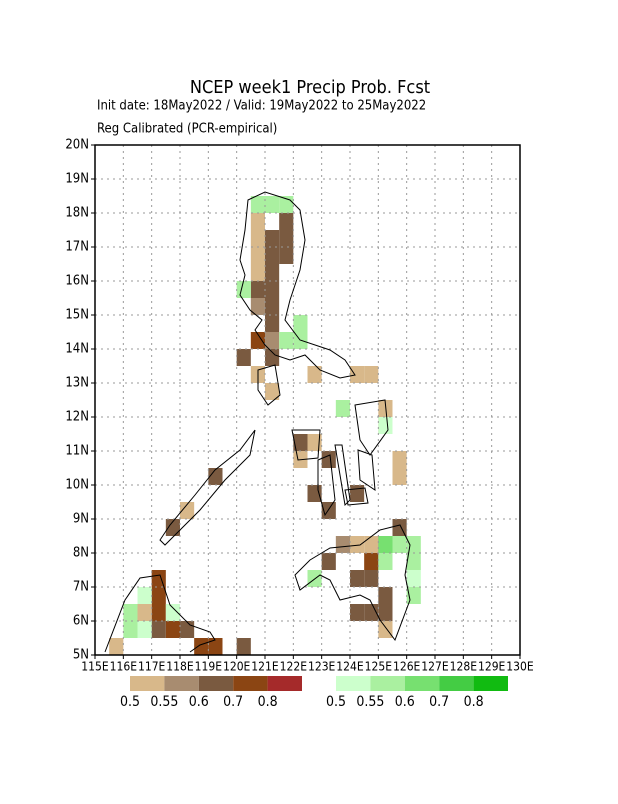 The width and height of the screenshot is (618, 804). Describe the element at coordinates (77, 179) in the screenshot. I see `y-tick-label: 19N` at that location.